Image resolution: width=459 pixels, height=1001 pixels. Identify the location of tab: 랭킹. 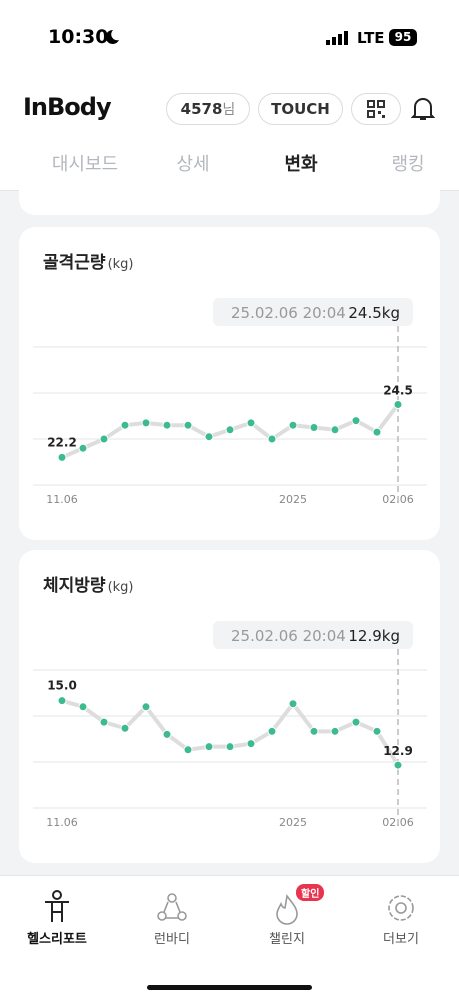
(408, 164).